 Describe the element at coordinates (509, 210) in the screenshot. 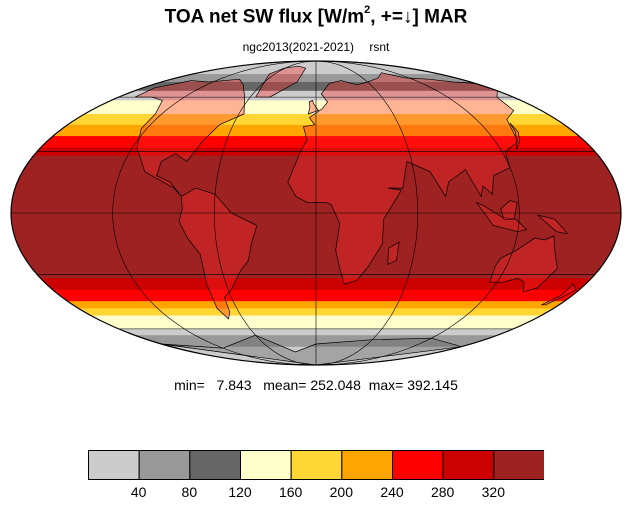

I see `continent-borneo` at that location.